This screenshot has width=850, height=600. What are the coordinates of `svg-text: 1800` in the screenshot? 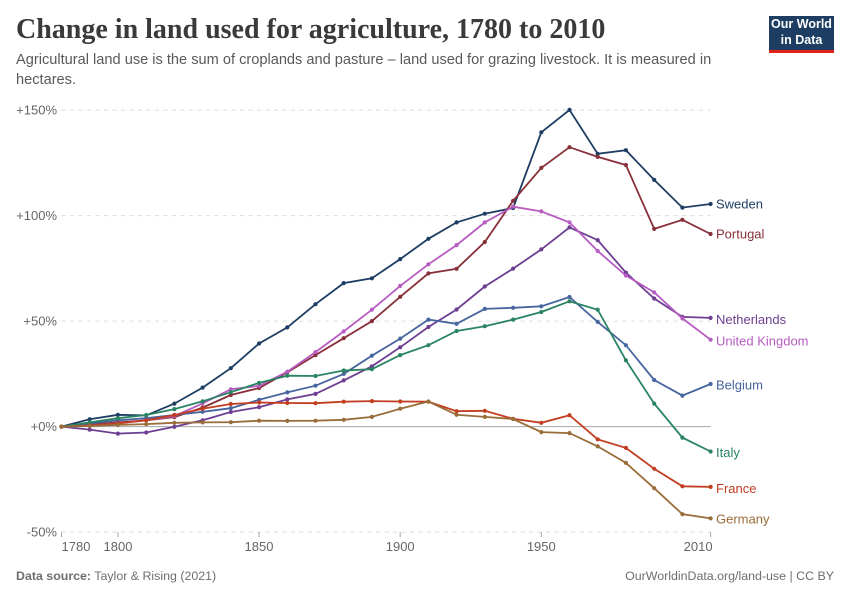 It's located at (118, 546).